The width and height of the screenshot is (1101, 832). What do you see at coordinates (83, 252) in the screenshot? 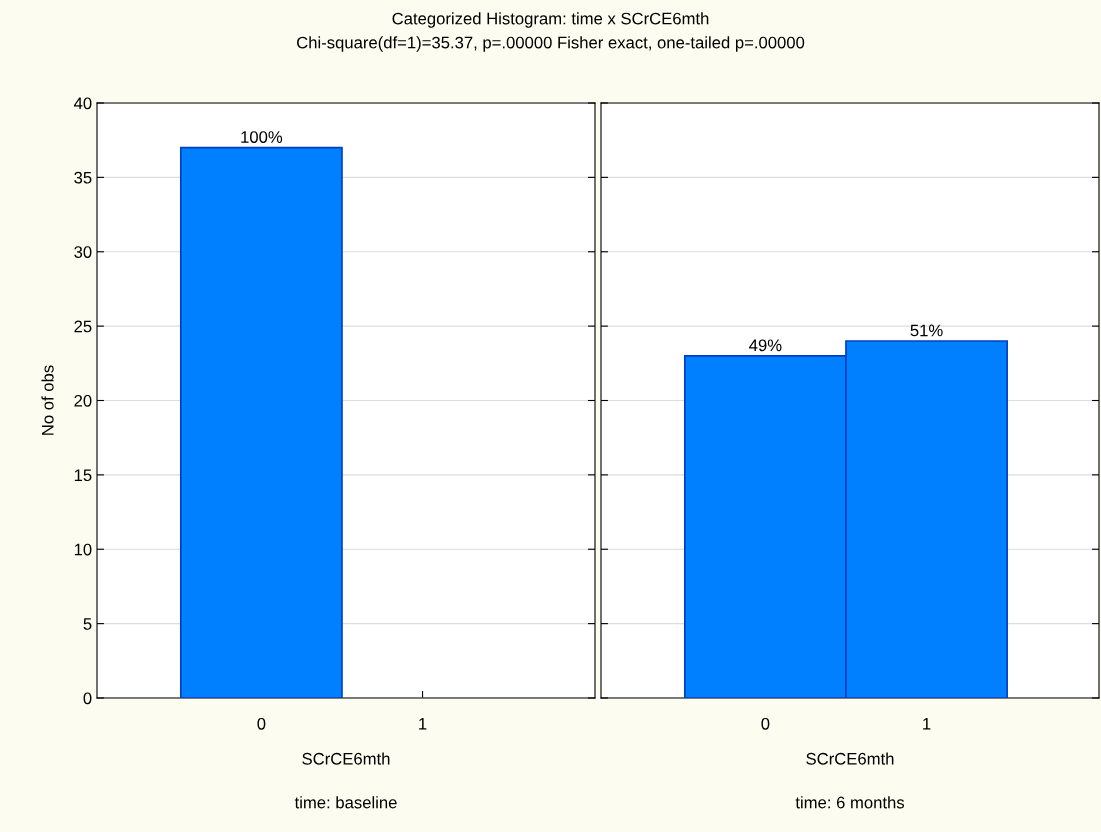
I see `y-tick-label: 30` at bounding box center [83, 252].